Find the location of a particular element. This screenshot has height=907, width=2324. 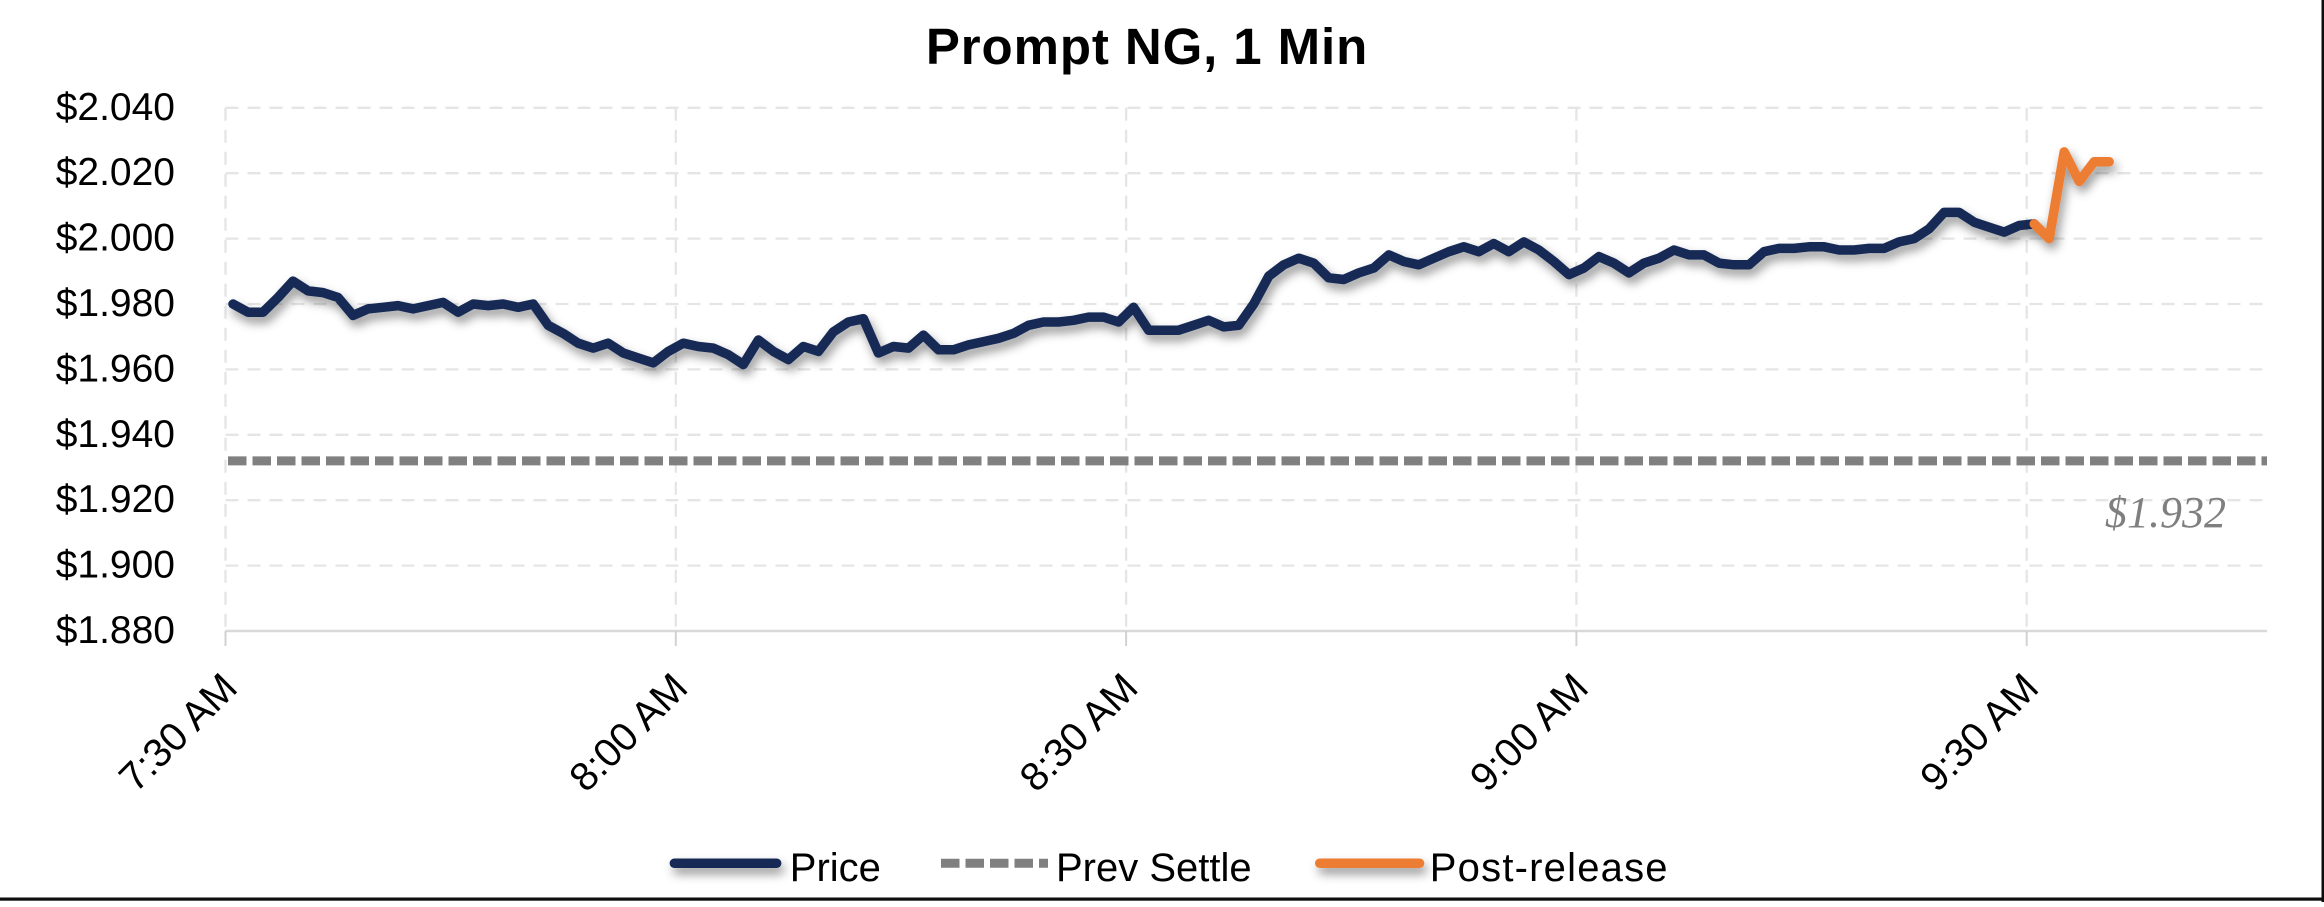

svg-text: $1.920 is located at coordinates (115, 499).